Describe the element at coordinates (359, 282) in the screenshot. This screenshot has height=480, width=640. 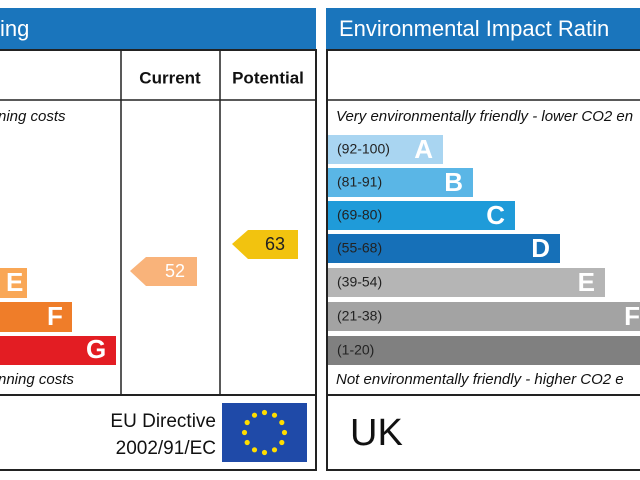
I see `band-range: (39-54)` at that location.